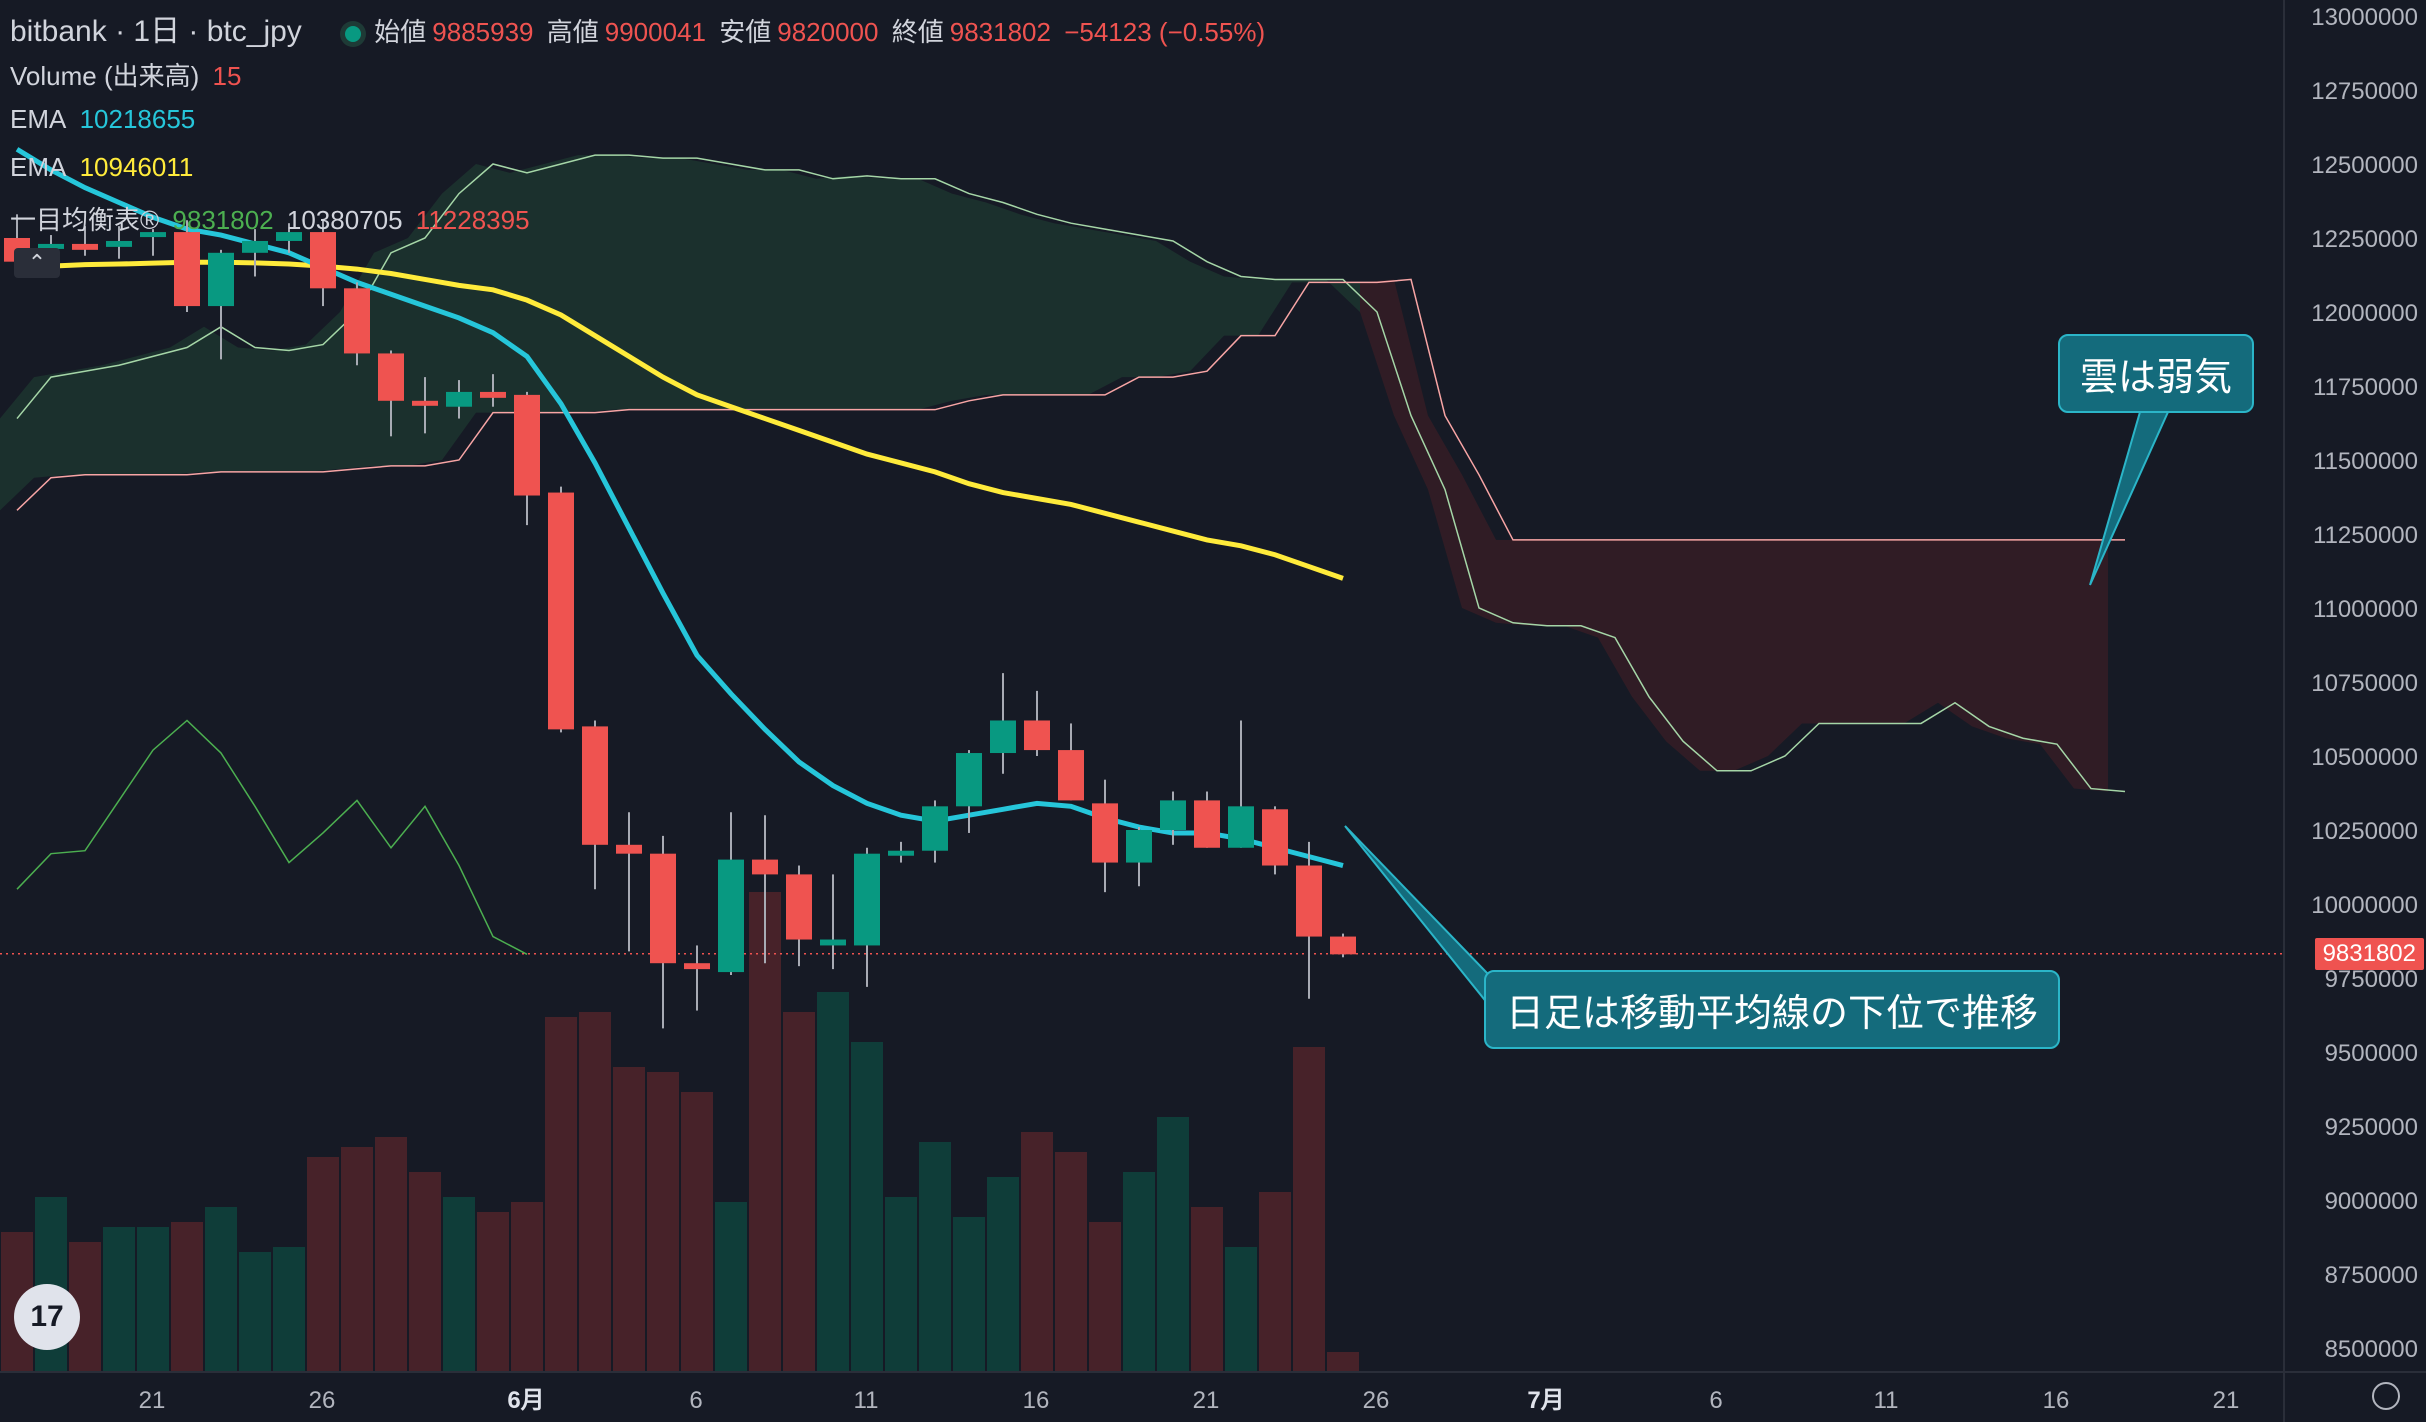 This screenshot has height=1422, width=2426. What do you see at coordinates (2371, 1201) in the screenshot?
I see `y-tick-label: 9000000` at bounding box center [2371, 1201].